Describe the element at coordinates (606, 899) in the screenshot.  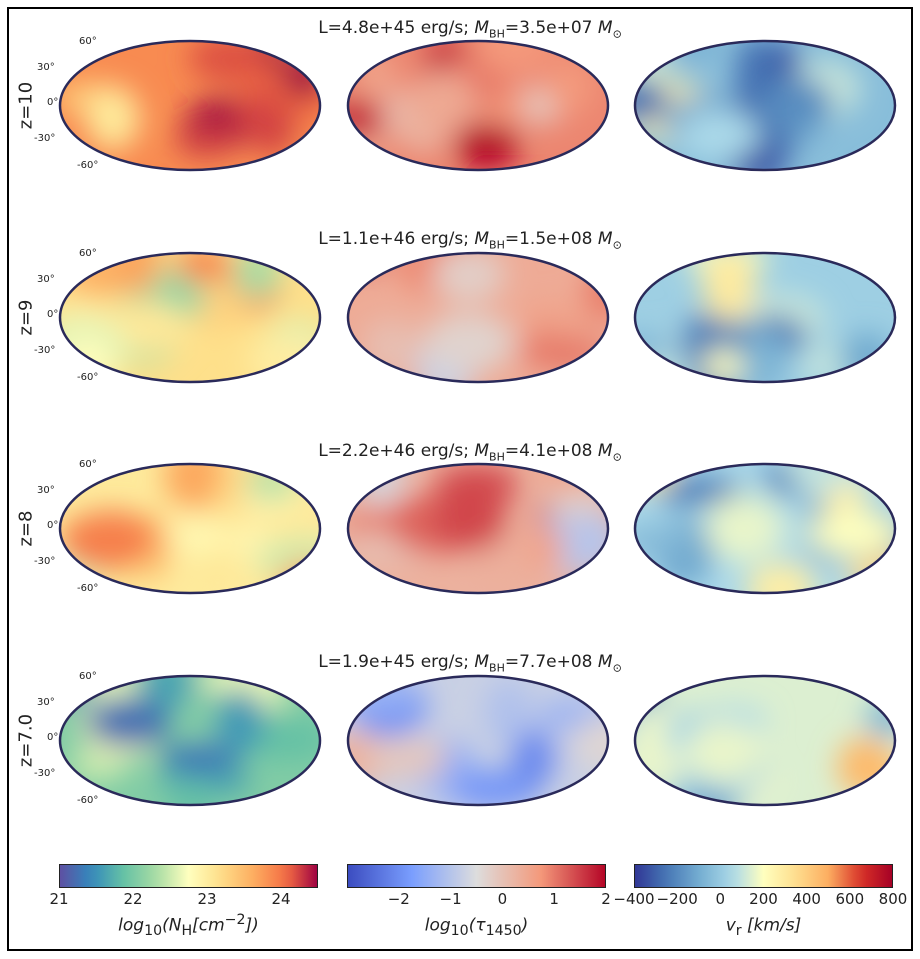
I see `colorbar-tick-label: 2` at that location.